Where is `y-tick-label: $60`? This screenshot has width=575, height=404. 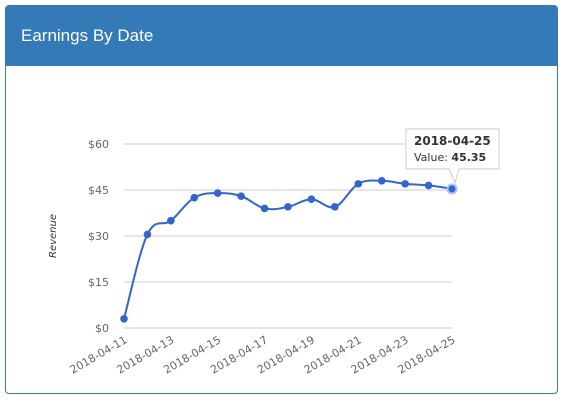 y-tick-label: $60 is located at coordinates (98, 144).